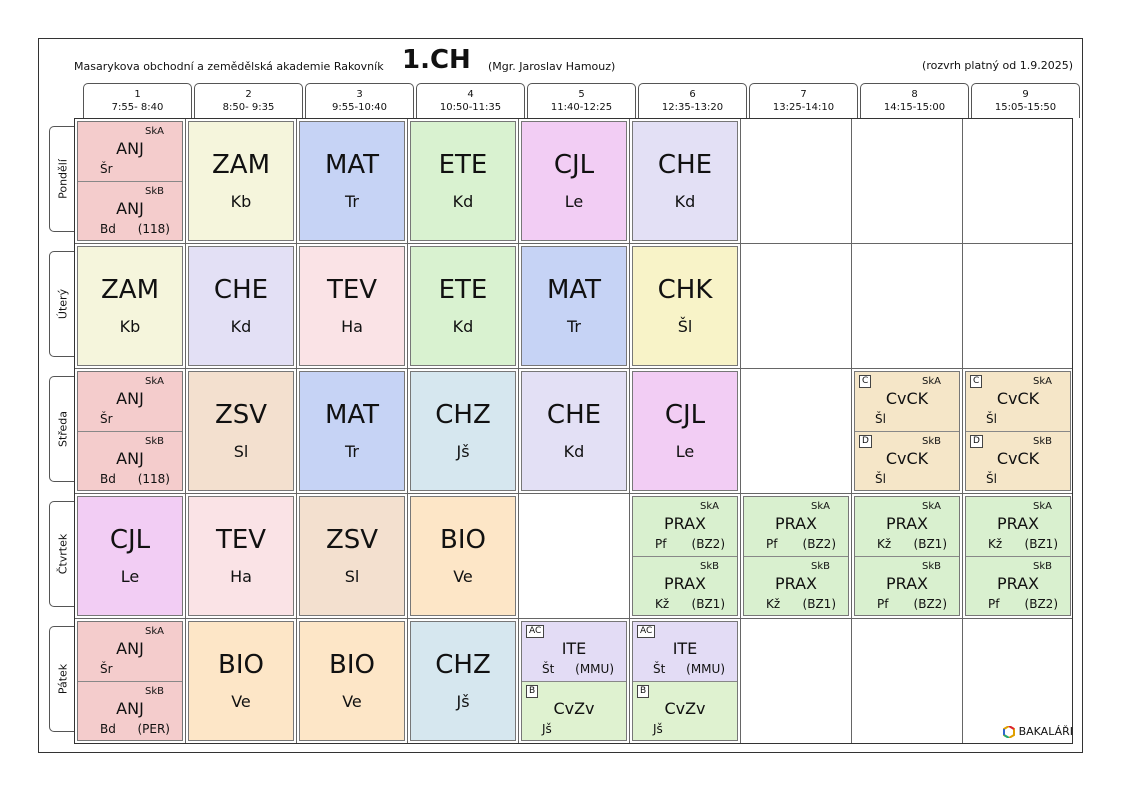 The image size is (1123, 794). Describe the element at coordinates (907, 458) in the screenshot. I see `subject-abbr: CvCK` at that location.